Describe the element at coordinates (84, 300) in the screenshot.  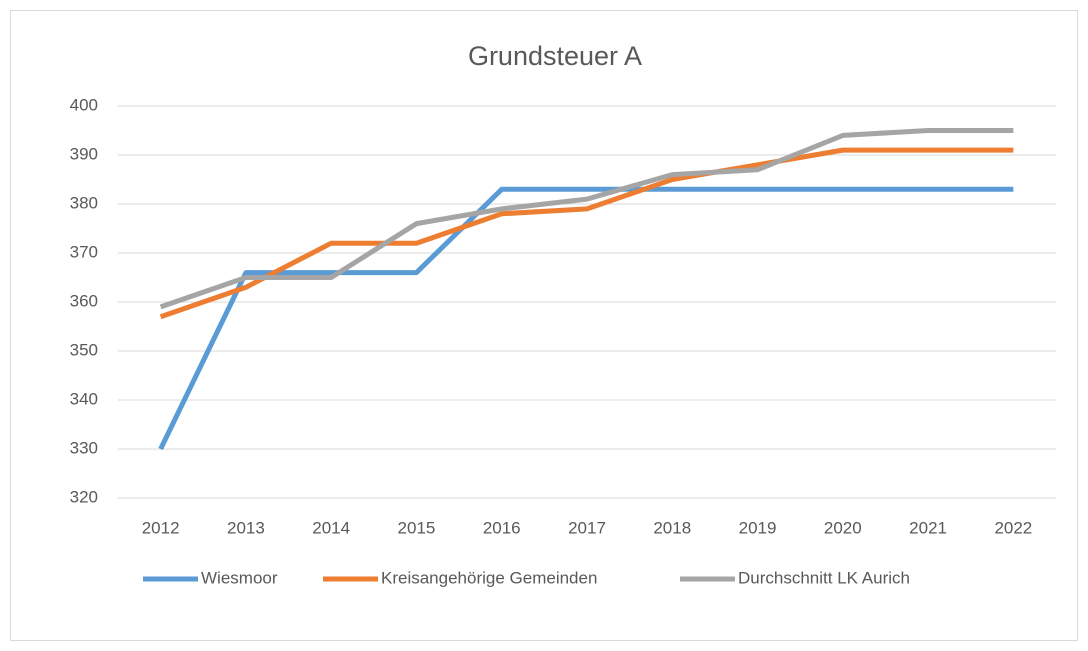
I see `y-tick-label: 360` at that location.